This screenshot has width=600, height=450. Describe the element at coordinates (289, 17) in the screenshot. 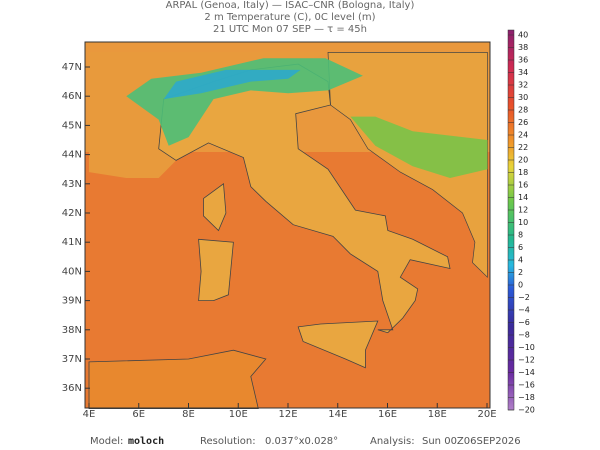

I see `header-line: 2 m Temperature (C), 0C level (m)` at that location.